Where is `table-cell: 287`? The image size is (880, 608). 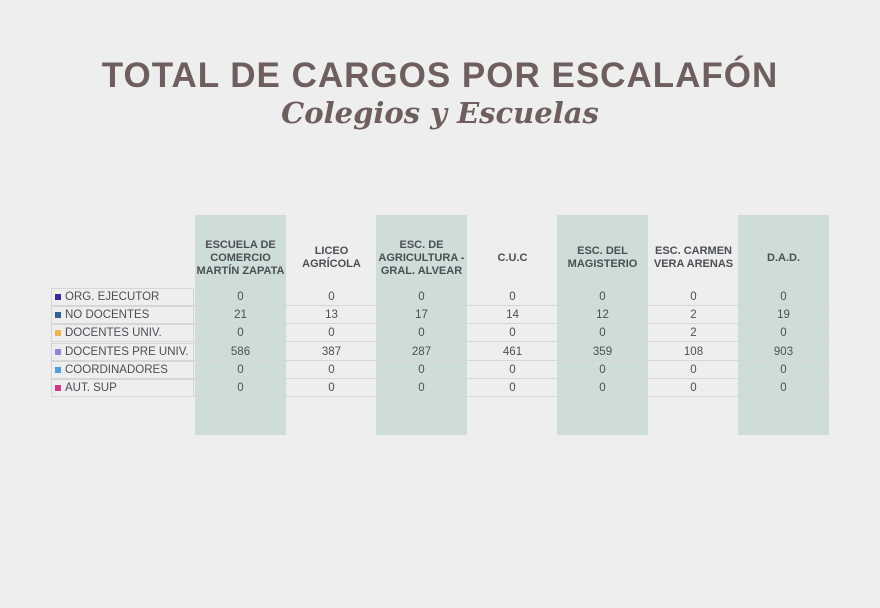 table-cell: 287 is located at coordinates (421, 351).